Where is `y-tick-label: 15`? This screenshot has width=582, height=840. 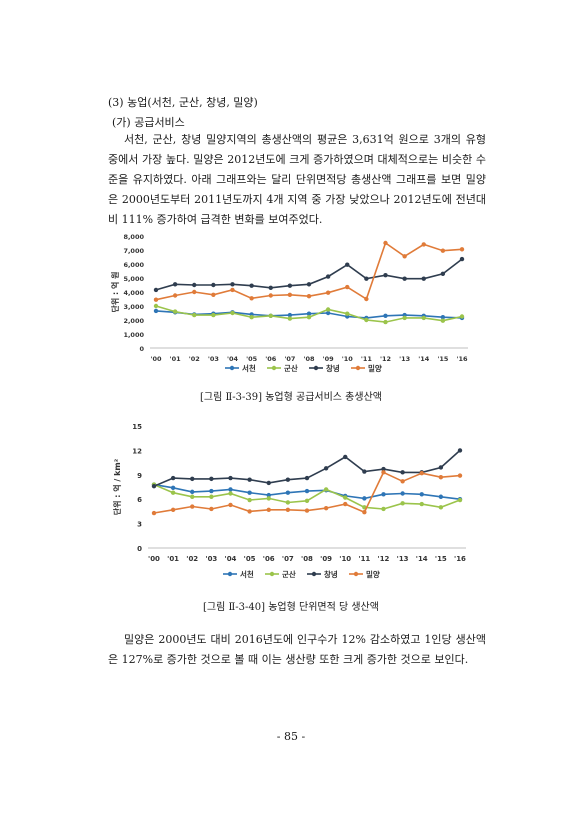 y-tick-label: 15 is located at coordinates (137, 427).